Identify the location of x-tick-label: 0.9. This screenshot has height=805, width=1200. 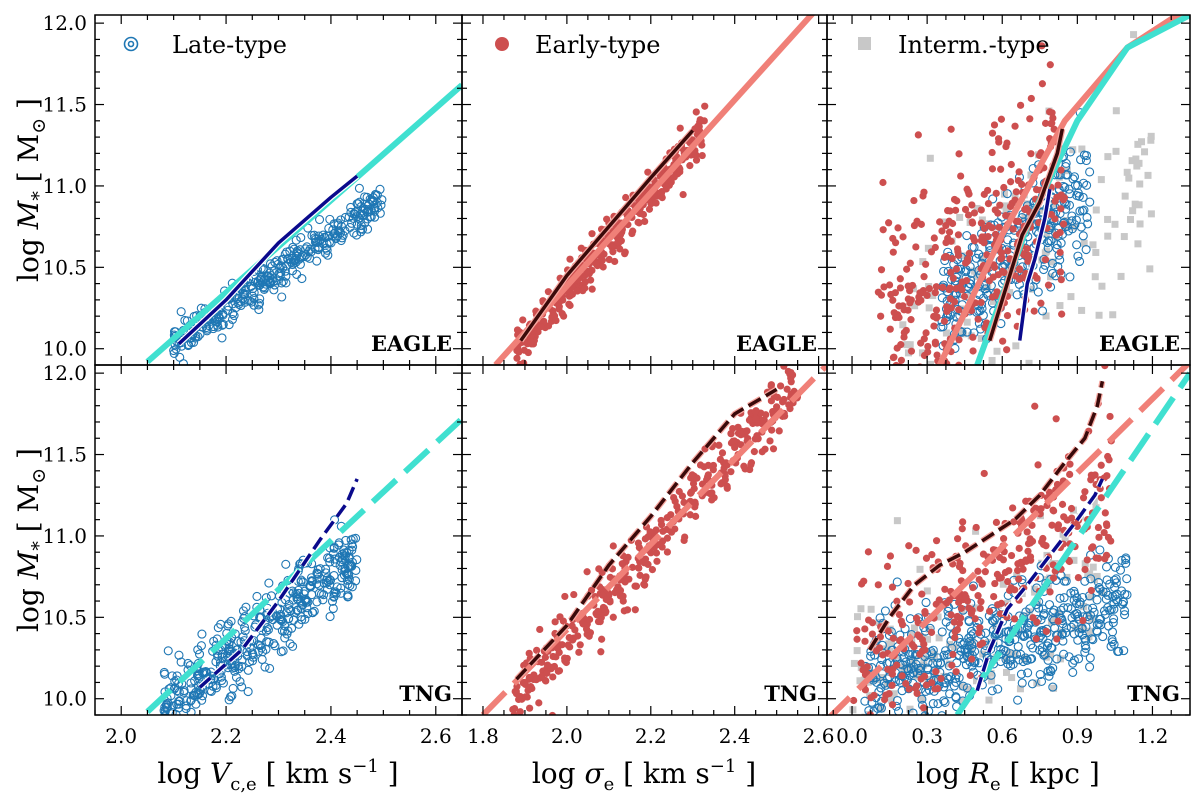
(1077, 736).